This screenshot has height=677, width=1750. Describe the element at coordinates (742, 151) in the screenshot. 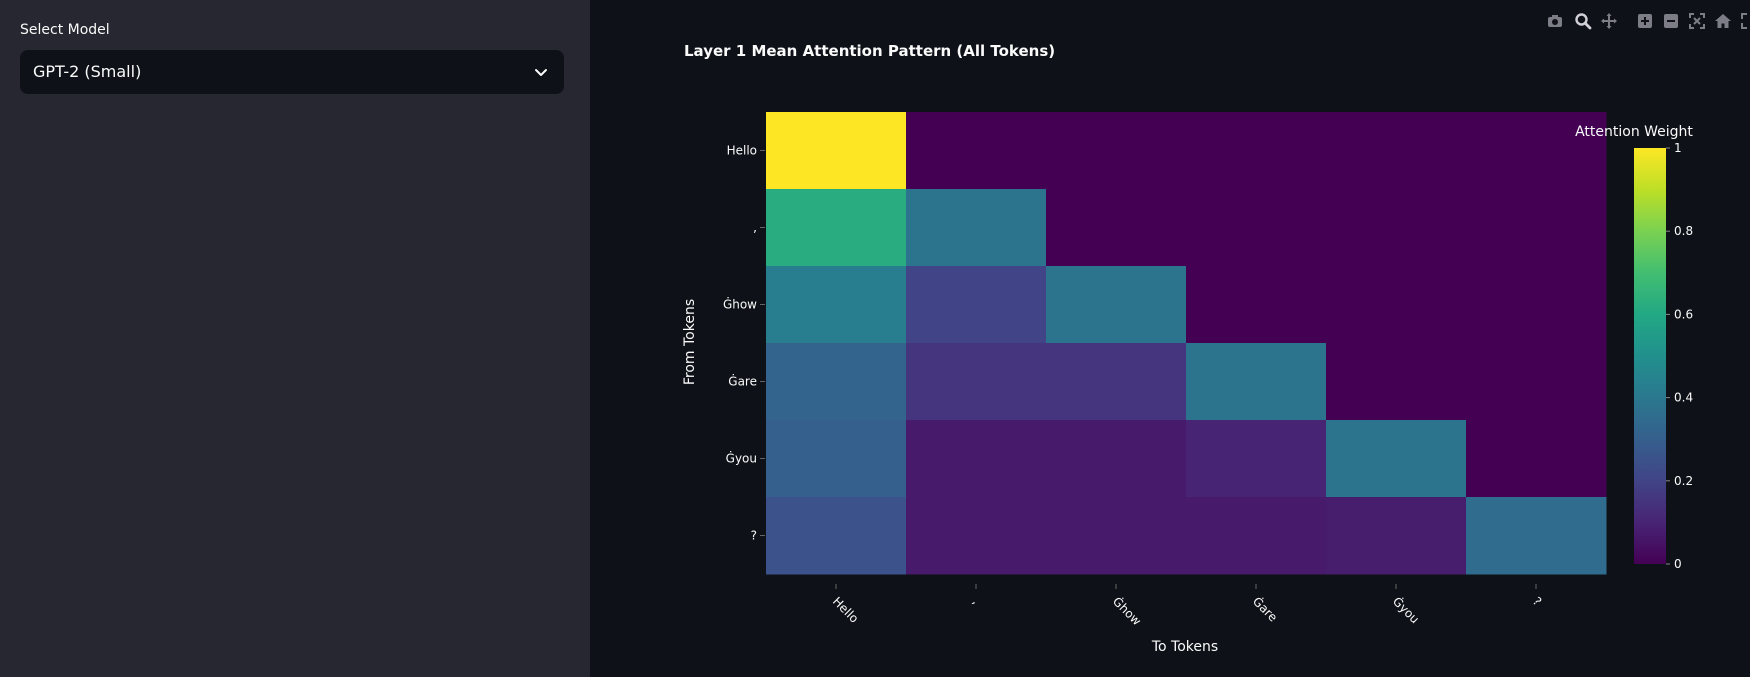

I see `y-tick-label: Hello` at that location.